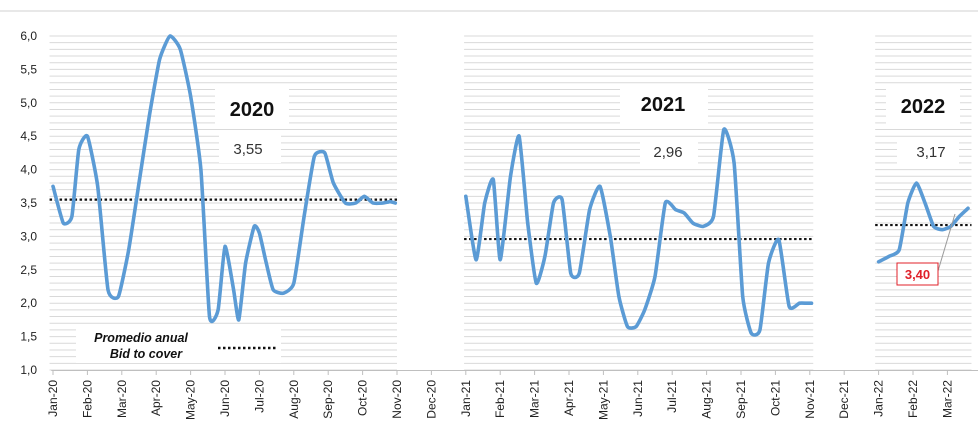 The width and height of the screenshot is (978, 431). Describe the element at coordinates (28, 270) in the screenshot. I see `y-tick-label: 2,5` at that location.